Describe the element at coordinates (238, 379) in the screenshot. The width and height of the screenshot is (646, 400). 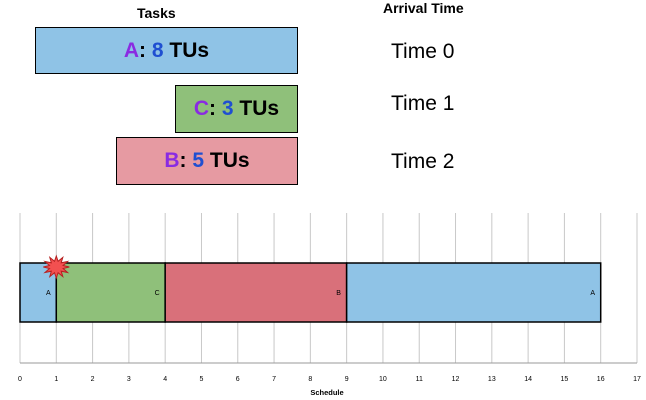
I see `x-tick-label: 6` at that location.